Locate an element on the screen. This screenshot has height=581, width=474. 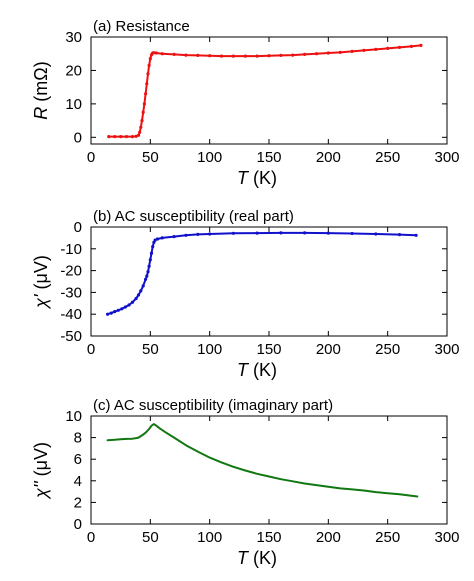
panel-a-x-axis-symbol: T is located at coordinates (243, 178).